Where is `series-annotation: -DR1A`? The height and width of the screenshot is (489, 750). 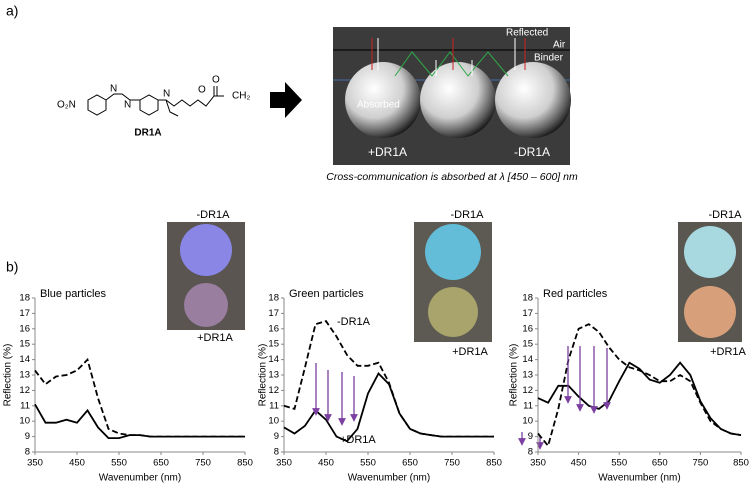
series-annotation: -DR1A is located at coordinates (354, 322).